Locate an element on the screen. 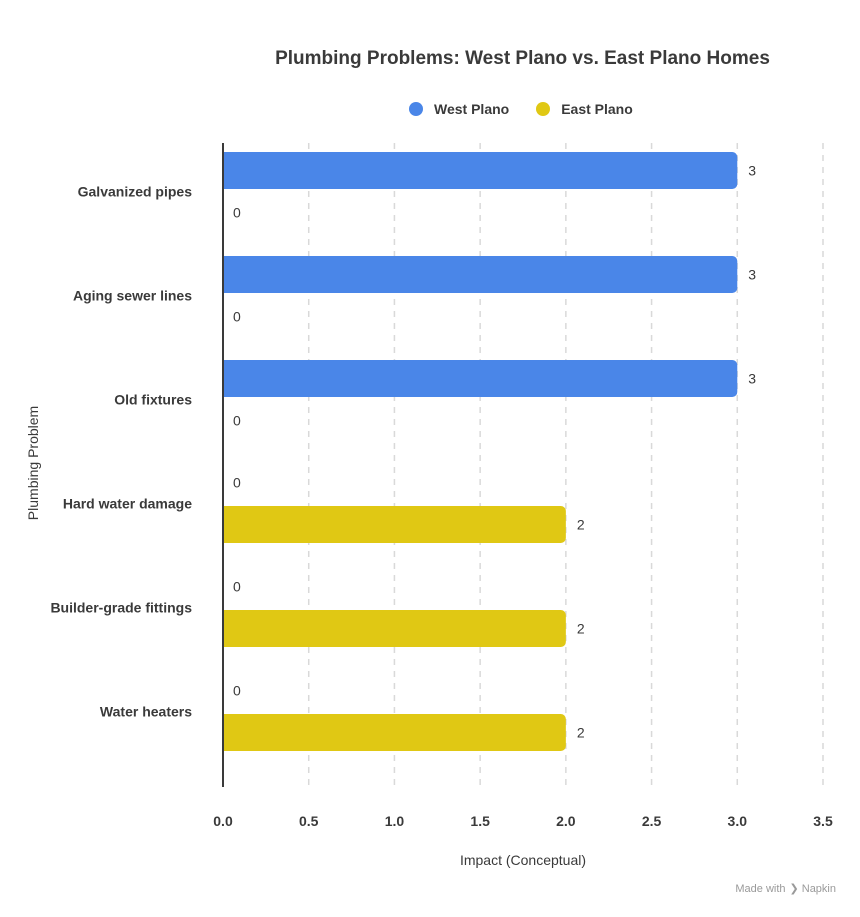 The height and width of the screenshot is (917, 860). x-tick-label-7: 3.5 is located at coordinates (823, 821).